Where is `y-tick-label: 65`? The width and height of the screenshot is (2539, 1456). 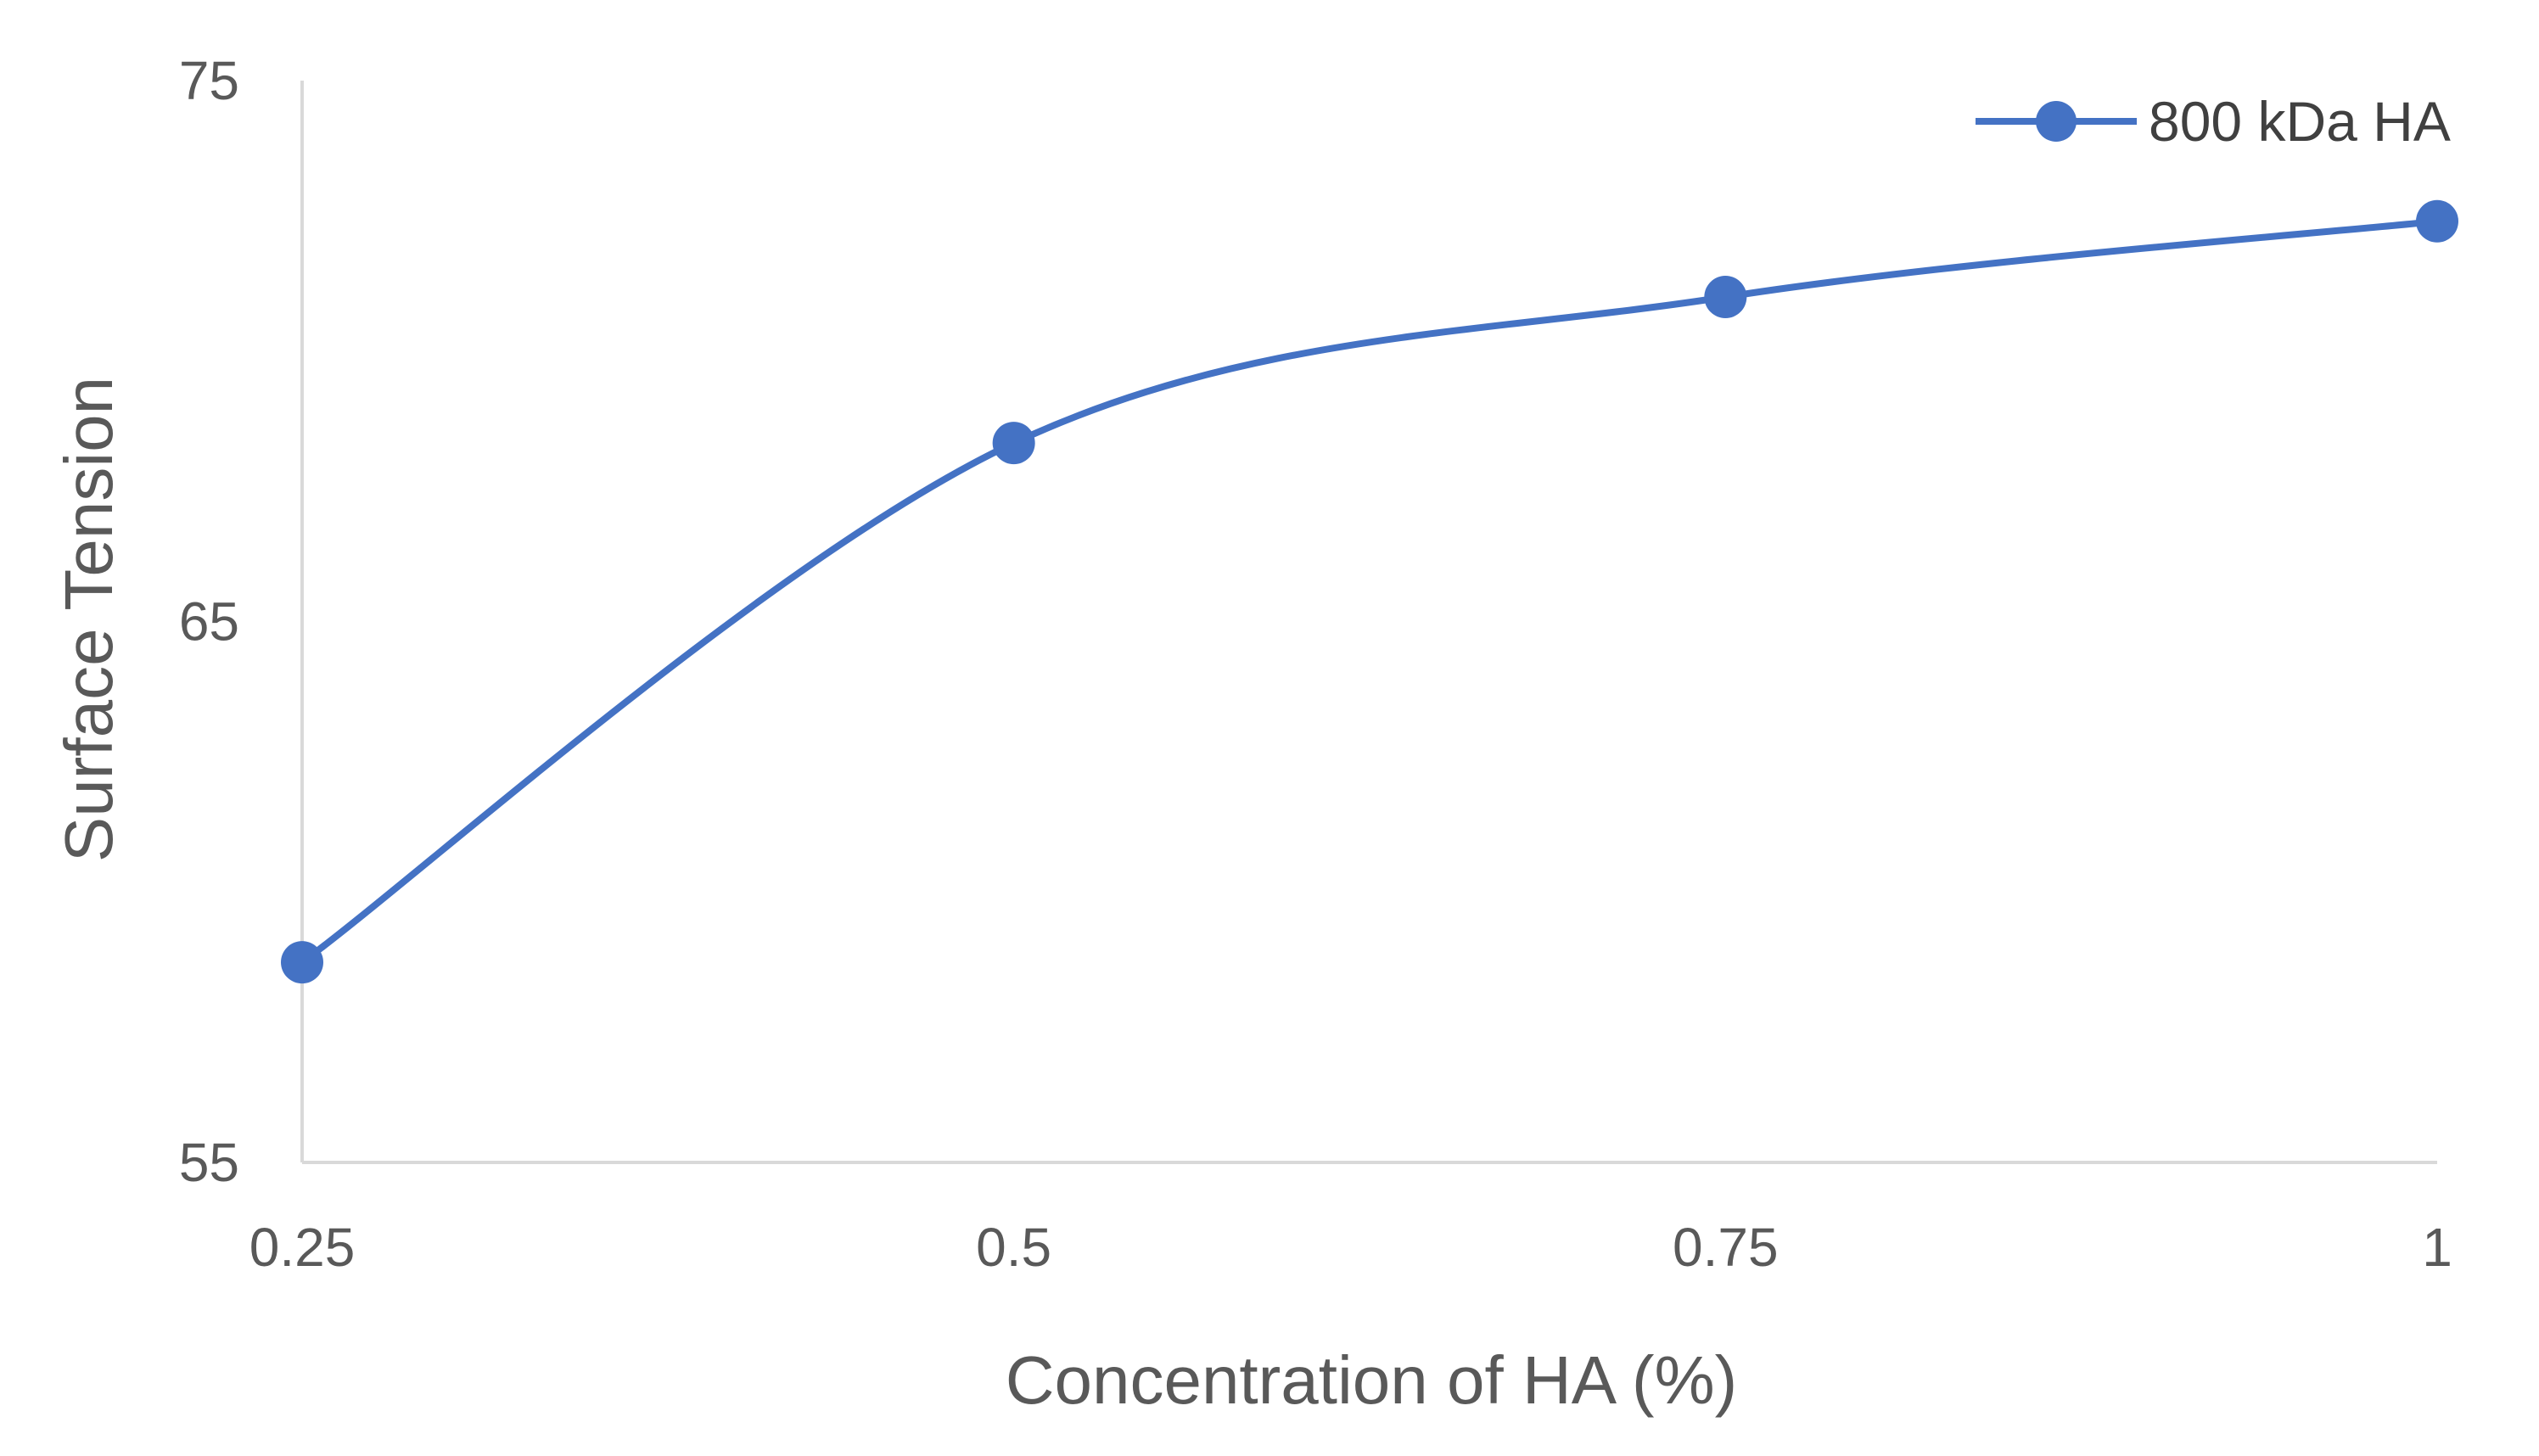
y-tick-label: 65 is located at coordinates (209, 621).